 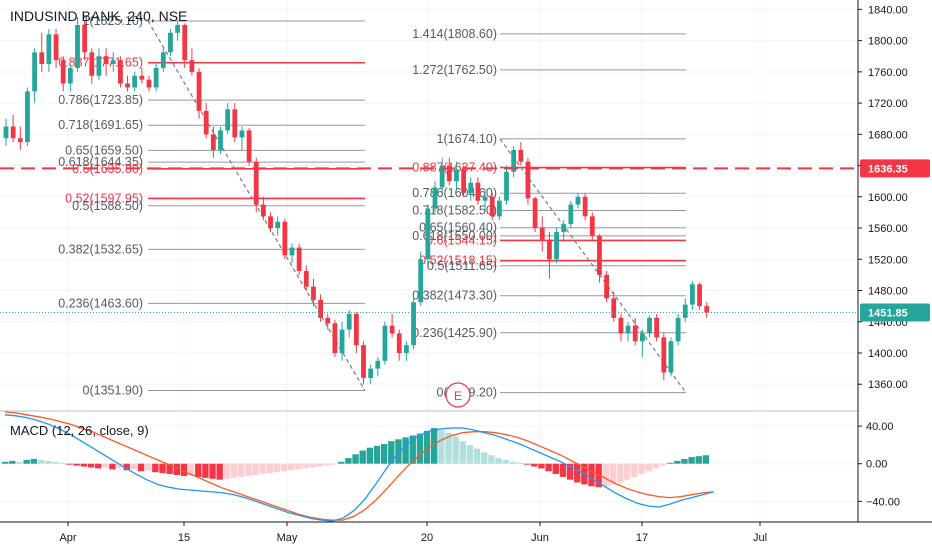 I want to click on resistance-price-label: 1636.35, so click(x=888, y=169).